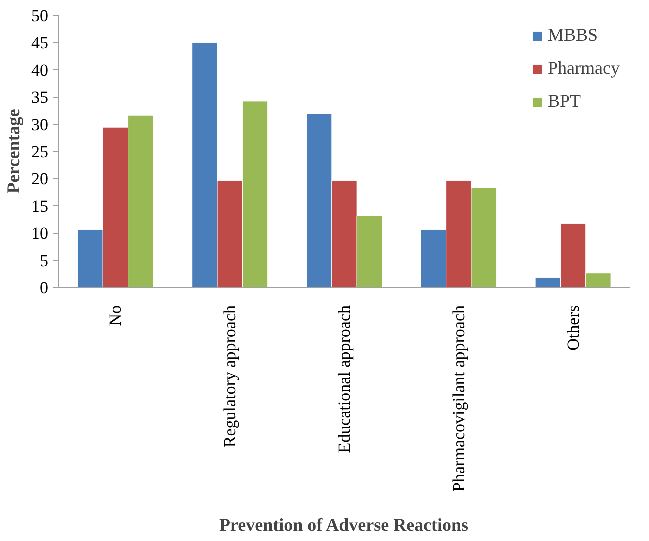  I want to click on y-tick-label: 45, so click(40, 43).